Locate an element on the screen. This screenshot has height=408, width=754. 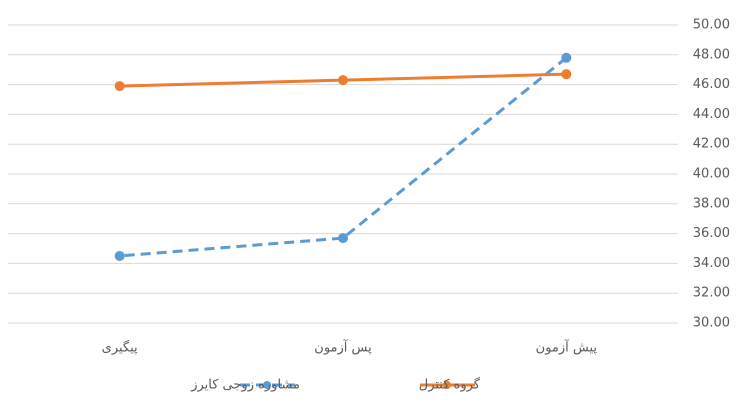
y-tick-label: 34.00 is located at coordinates (711, 263).